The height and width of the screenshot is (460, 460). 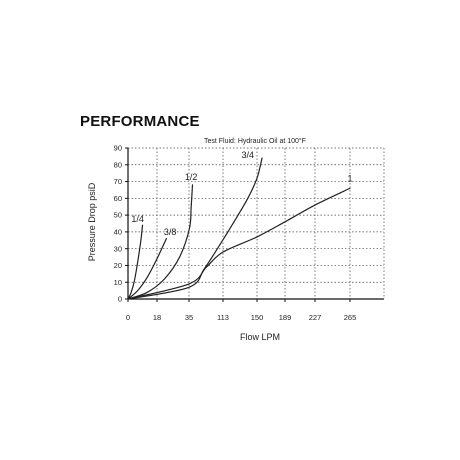 What do you see at coordinates (260, 337) in the screenshot?
I see `x-axis-title: Flow LPM` at bounding box center [260, 337].